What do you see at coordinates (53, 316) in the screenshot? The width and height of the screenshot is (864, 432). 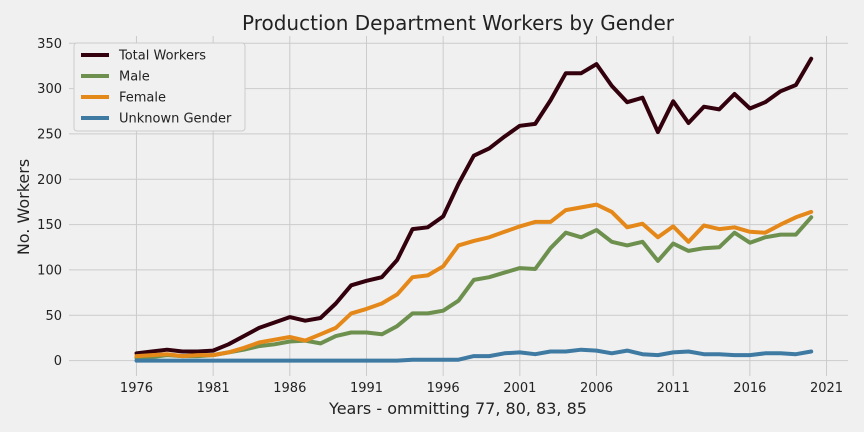 I see `y-tick-label: 50` at bounding box center [53, 316].